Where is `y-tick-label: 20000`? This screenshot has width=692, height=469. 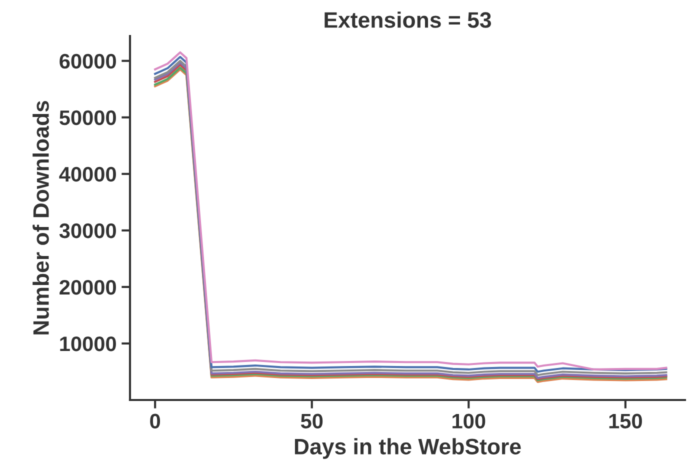
y-tick-label: 20000 is located at coordinates (88, 287).